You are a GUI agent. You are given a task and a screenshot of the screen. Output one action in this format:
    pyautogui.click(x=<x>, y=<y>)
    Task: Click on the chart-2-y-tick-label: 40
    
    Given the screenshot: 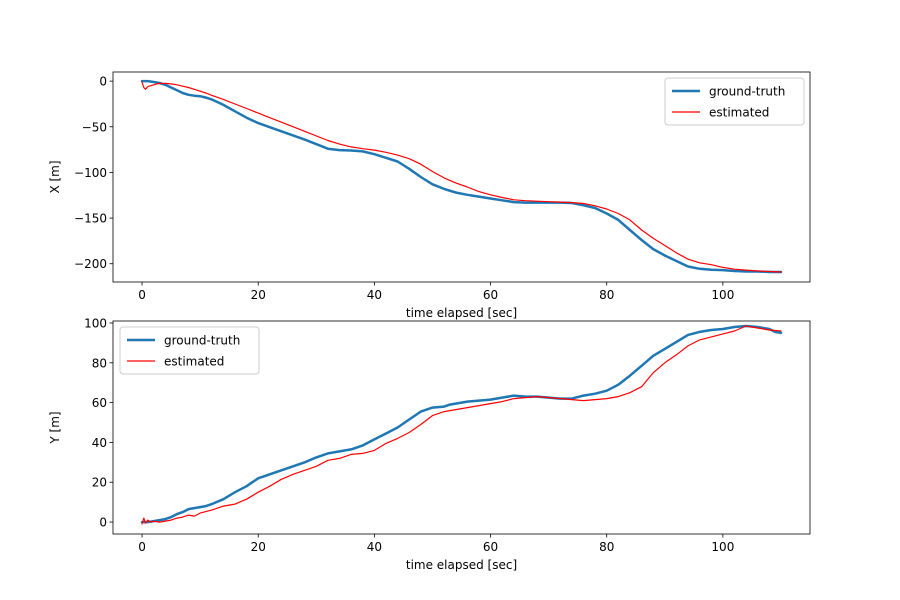 What is the action you would take?
    pyautogui.click(x=99, y=443)
    